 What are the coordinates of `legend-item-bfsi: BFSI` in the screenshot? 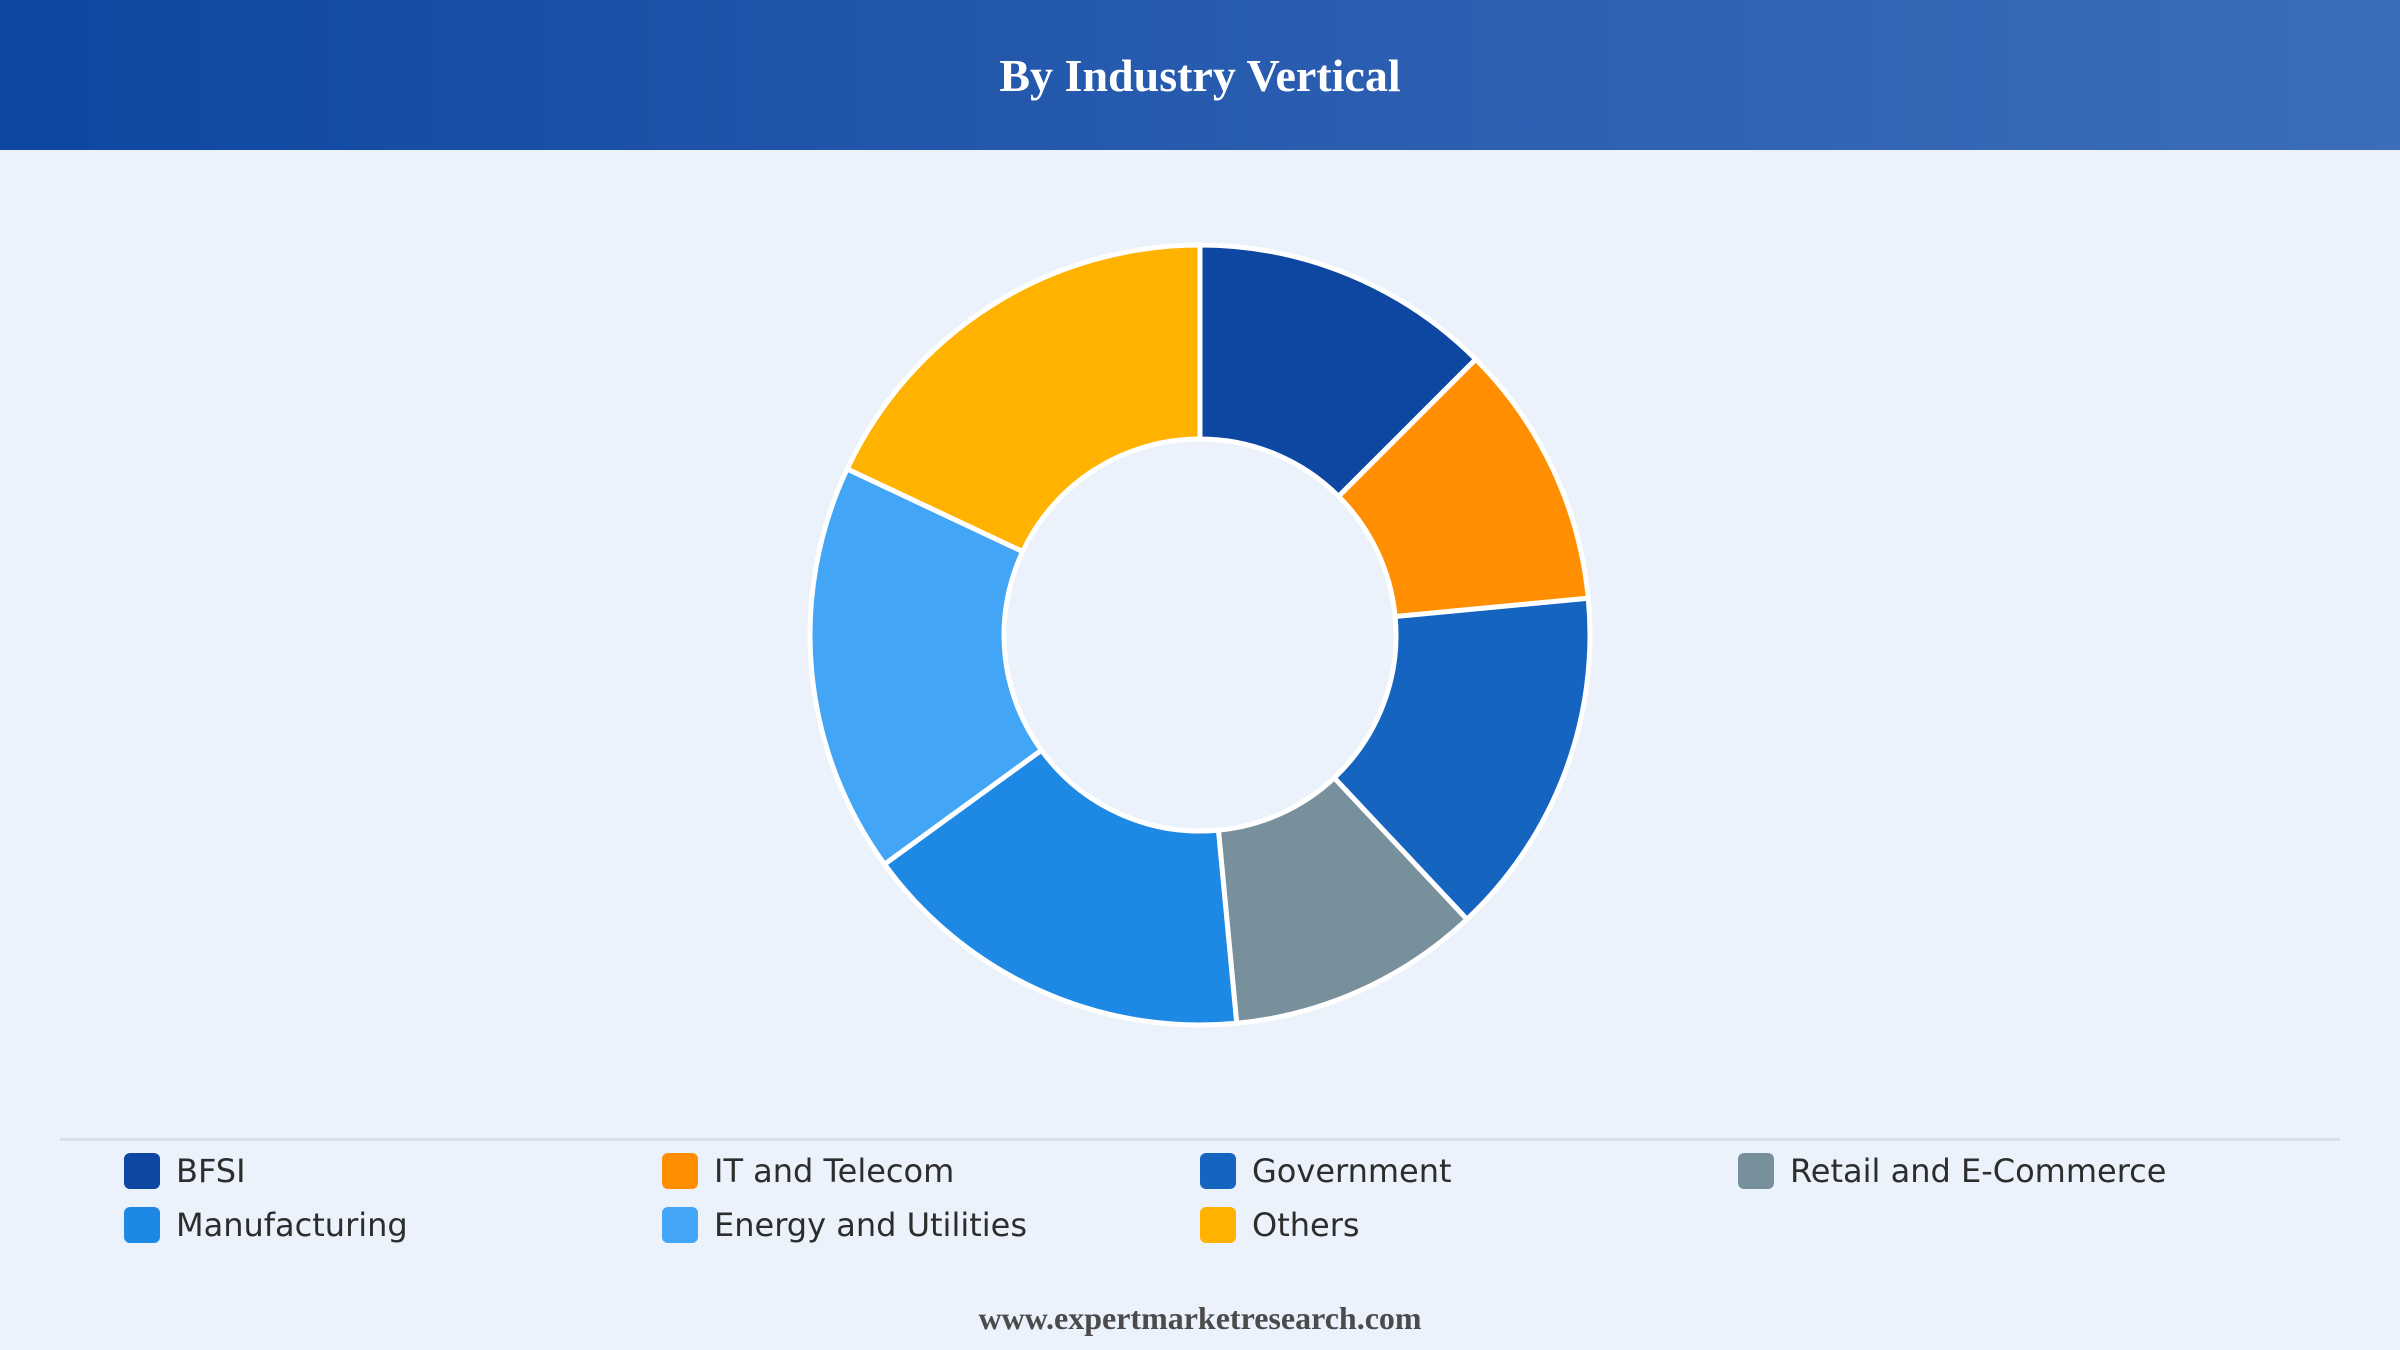 It's located at (393, 1171).